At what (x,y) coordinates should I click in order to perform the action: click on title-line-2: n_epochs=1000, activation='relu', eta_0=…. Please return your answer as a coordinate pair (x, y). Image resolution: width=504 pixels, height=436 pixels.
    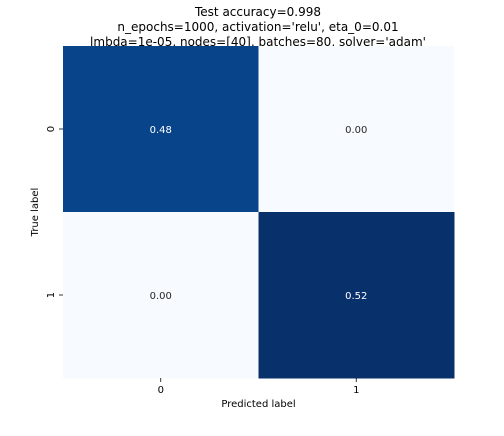
    Looking at the image, I should click on (257, 27).